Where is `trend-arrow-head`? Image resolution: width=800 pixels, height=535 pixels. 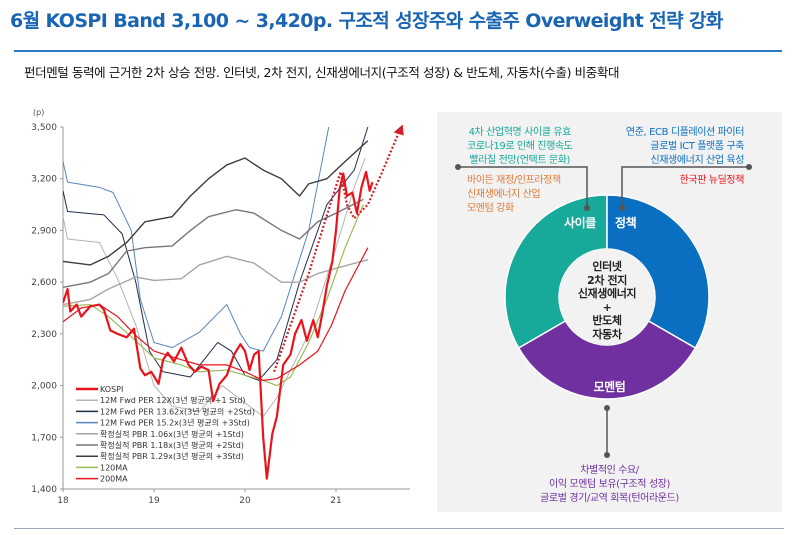 trend-arrow-head is located at coordinates (398, 130).